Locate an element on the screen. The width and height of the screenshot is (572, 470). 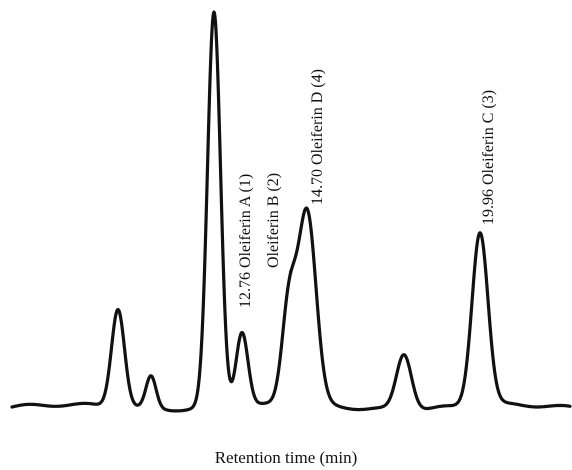
peak-label-oleiferin-d: 14.70 Oleiferin D (4) is located at coordinates (317, 137).